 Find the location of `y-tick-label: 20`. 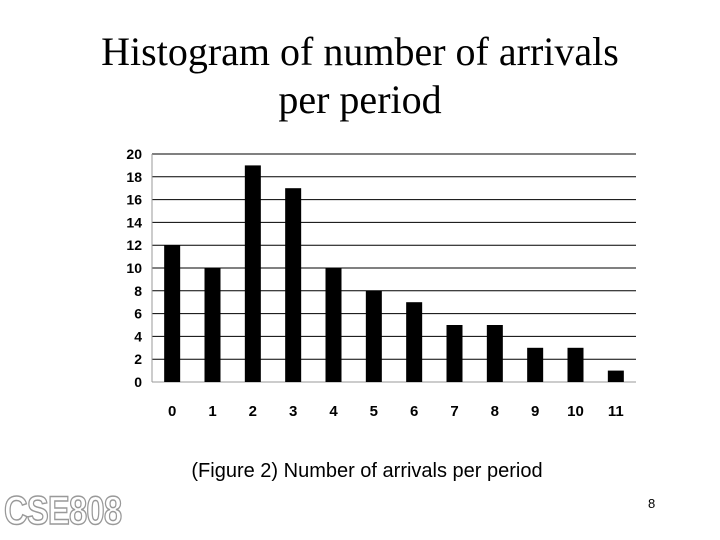

y-tick-label: 20 is located at coordinates (134, 154).